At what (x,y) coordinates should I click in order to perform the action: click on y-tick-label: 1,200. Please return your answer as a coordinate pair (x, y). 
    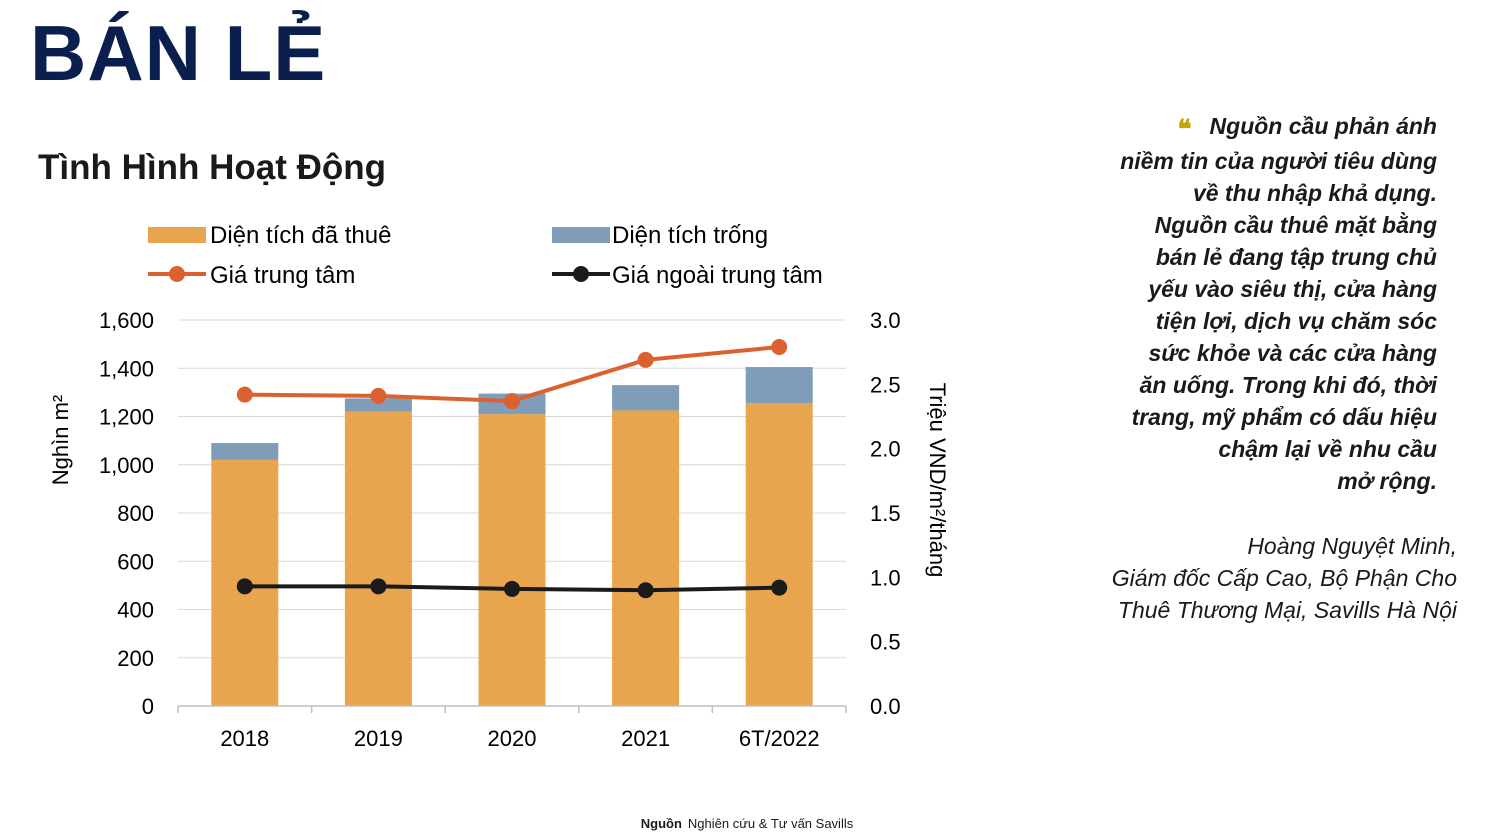
    Looking at the image, I should click on (126, 417).